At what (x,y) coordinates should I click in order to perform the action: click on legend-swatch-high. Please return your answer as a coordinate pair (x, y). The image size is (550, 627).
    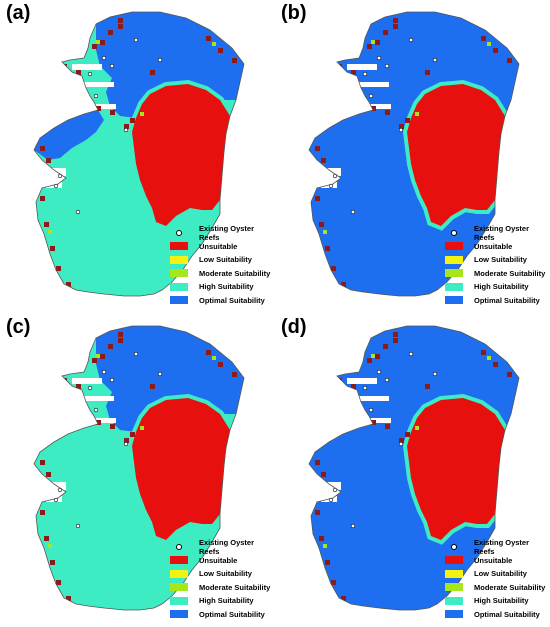
    Looking at the image, I should click on (454, 286).